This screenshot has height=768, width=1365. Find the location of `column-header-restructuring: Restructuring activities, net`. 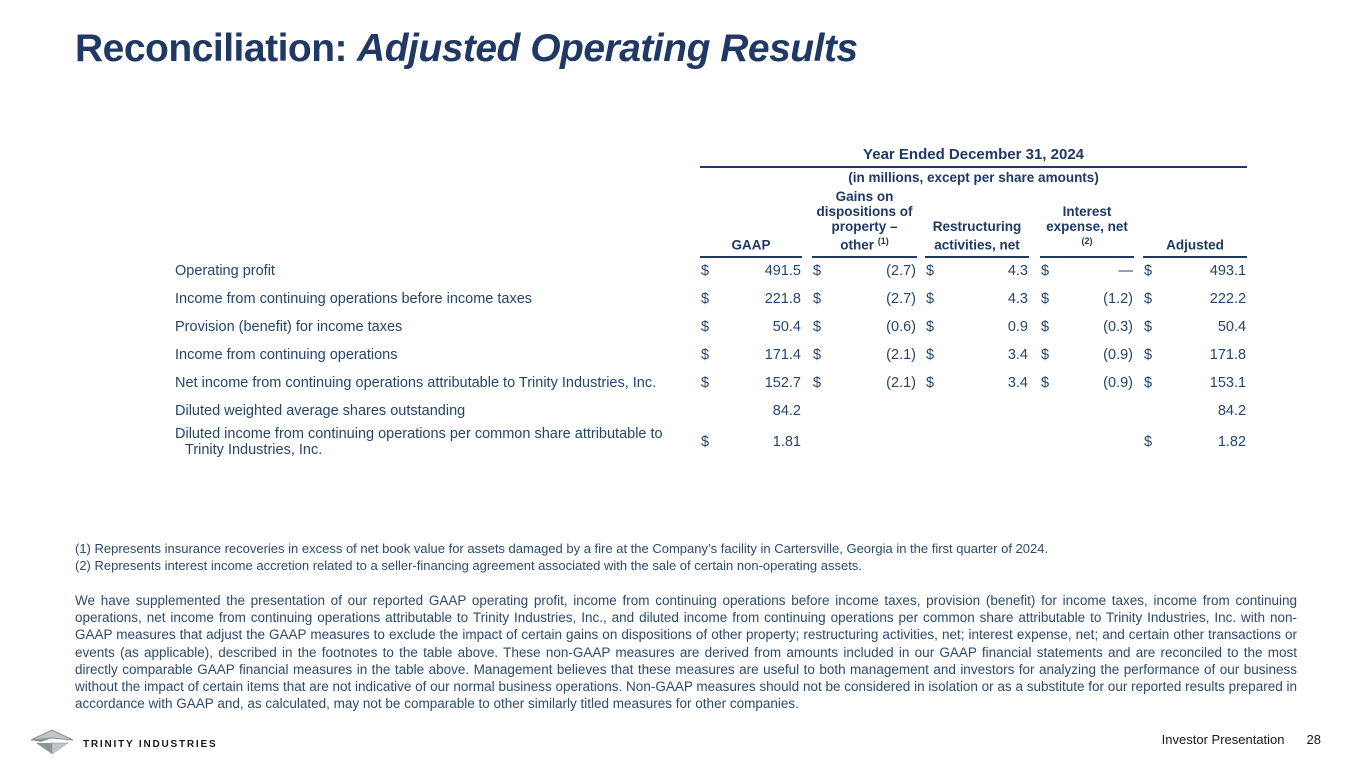

column-header-restructuring: Restructuring activities, net is located at coordinates (977, 223).